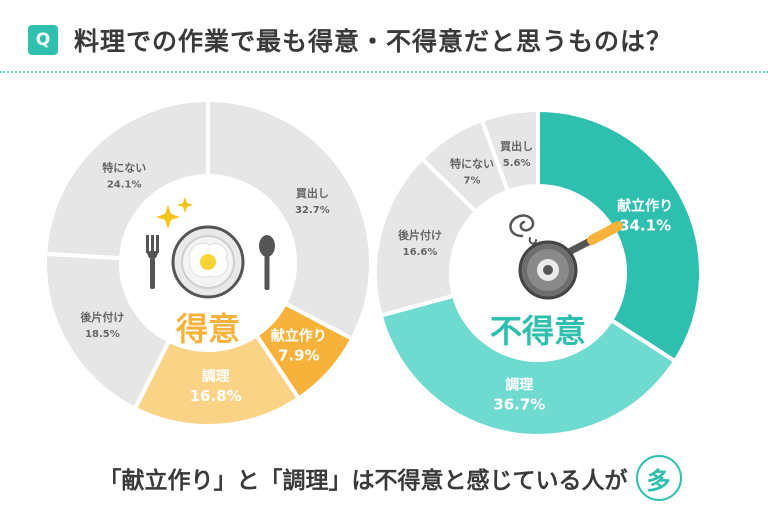 The image size is (768, 532). What do you see at coordinates (645, 226) in the screenshot?
I see `slice-value: 34.1%` at bounding box center [645, 226].